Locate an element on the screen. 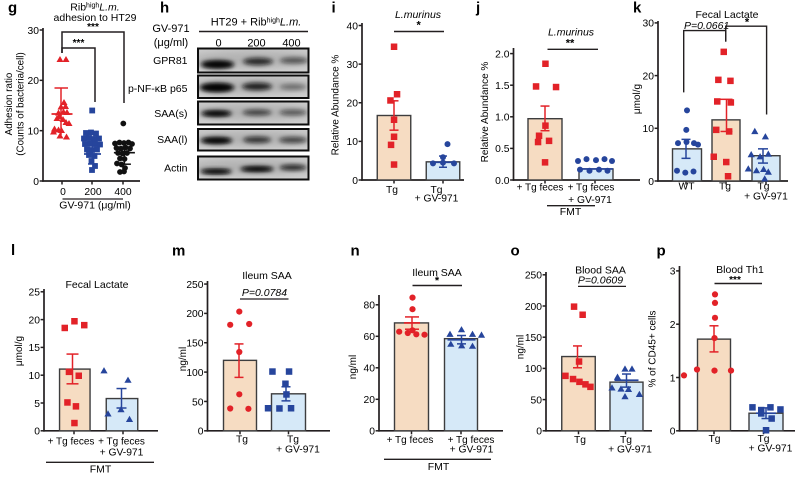 This screenshot has height=480, width=800. svg-text: RibhighL.m. is located at coordinates (94, 8).